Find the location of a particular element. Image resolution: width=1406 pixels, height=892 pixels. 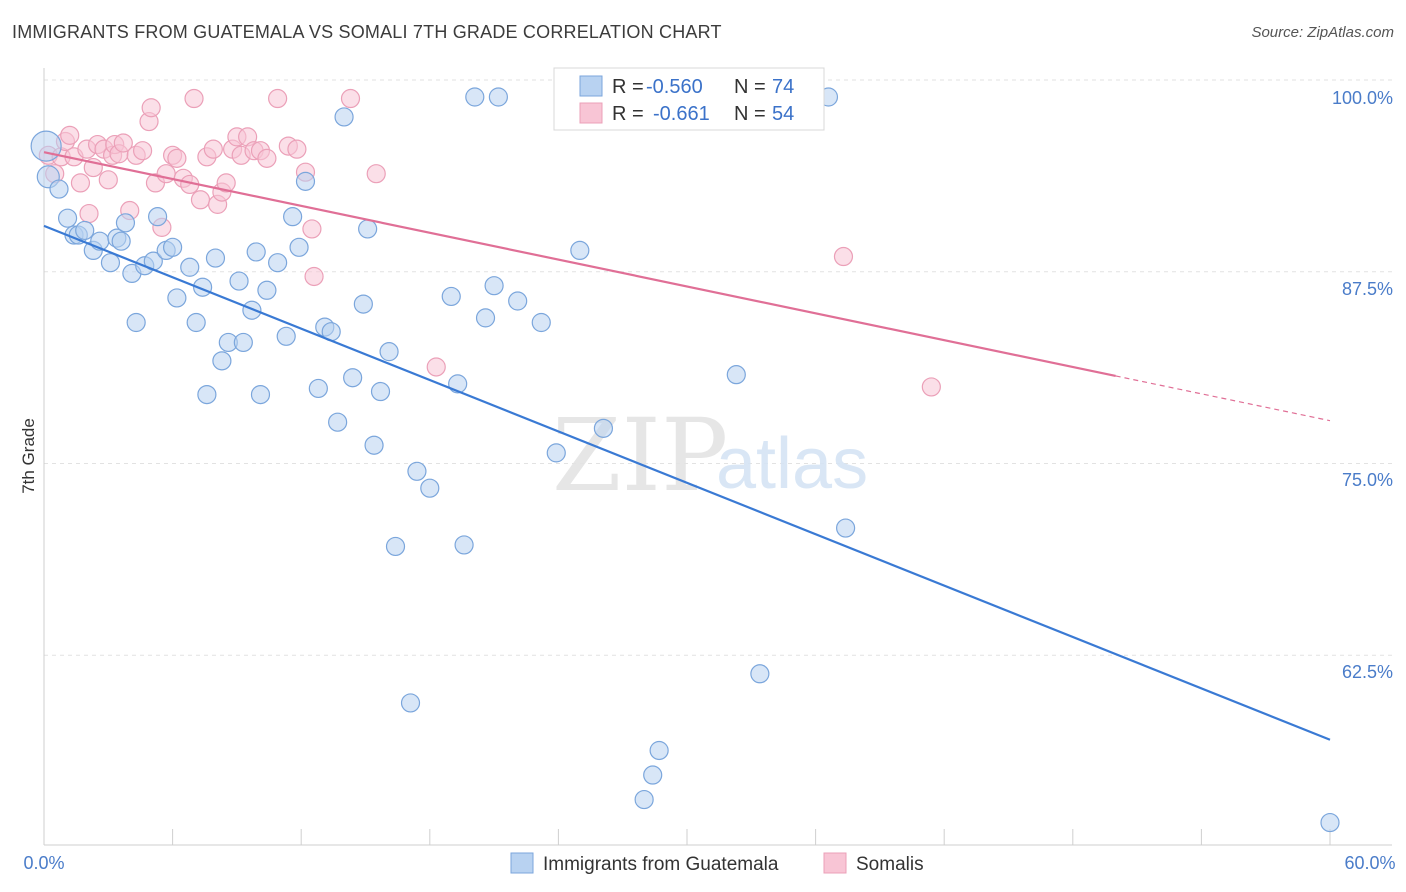

bottom-legend: Immigrants from Guatemala Somalis is located at coordinates (717, 863).